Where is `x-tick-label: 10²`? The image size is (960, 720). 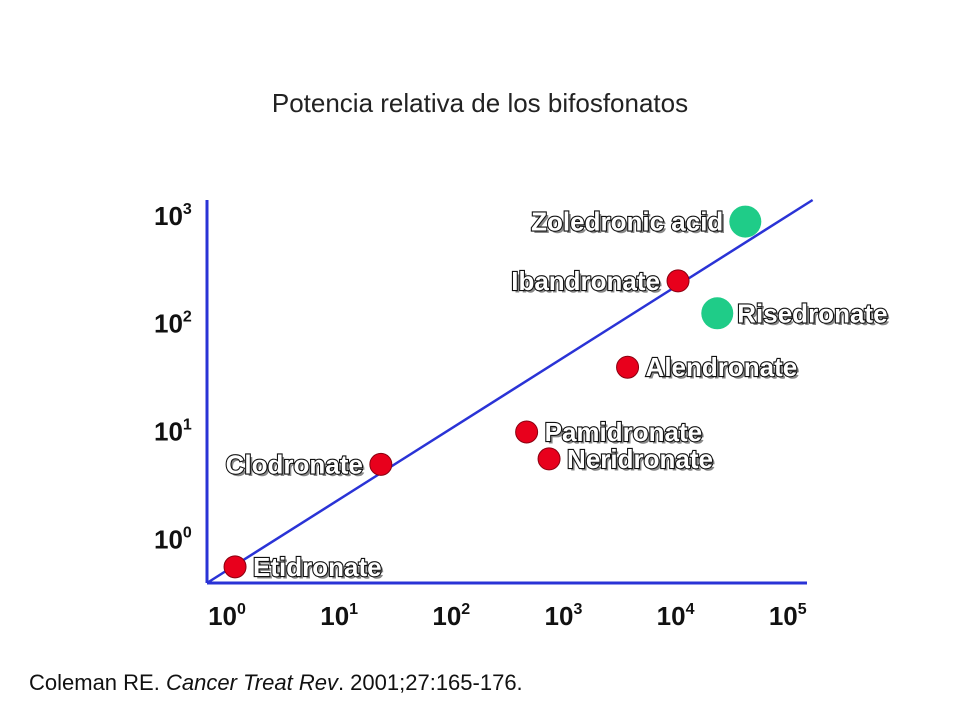 x-tick-label: 10² is located at coordinates (451, 616).